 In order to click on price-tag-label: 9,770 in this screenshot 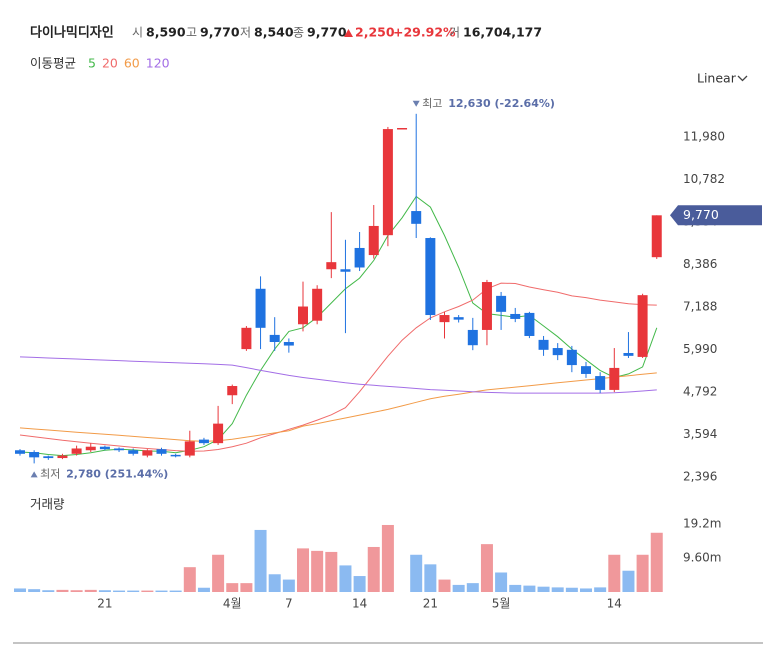, I will do `click(701, 214)`.